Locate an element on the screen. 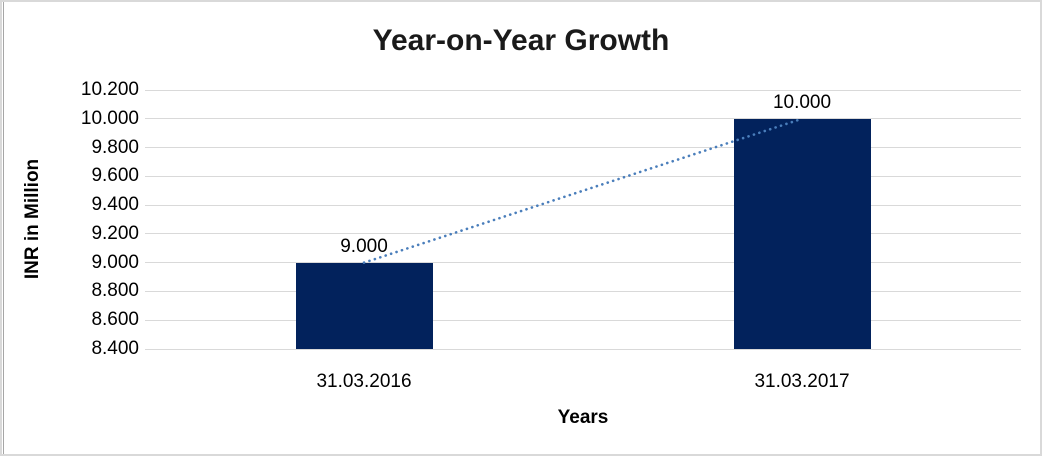 The image size is (1042, 456). y-tick-label: 9.400 is located at coordinates (115, 205).